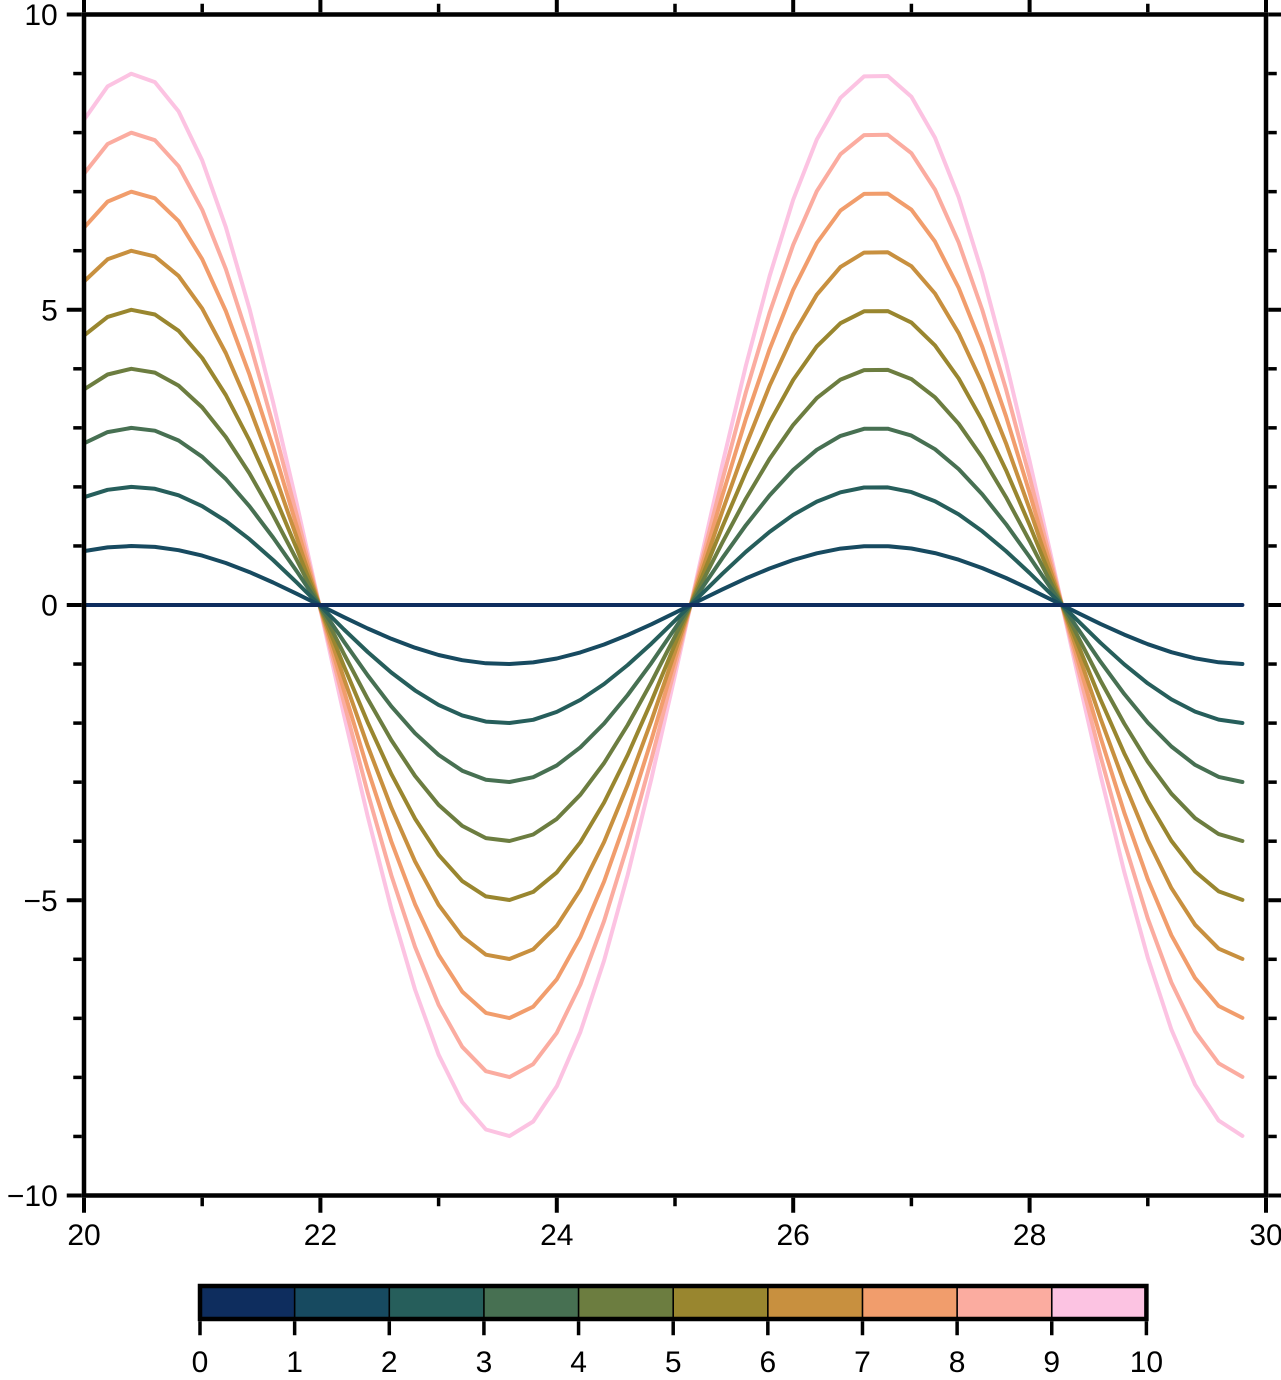  I want to click on colorbar-tick-label: 3, so click(484, 1360).